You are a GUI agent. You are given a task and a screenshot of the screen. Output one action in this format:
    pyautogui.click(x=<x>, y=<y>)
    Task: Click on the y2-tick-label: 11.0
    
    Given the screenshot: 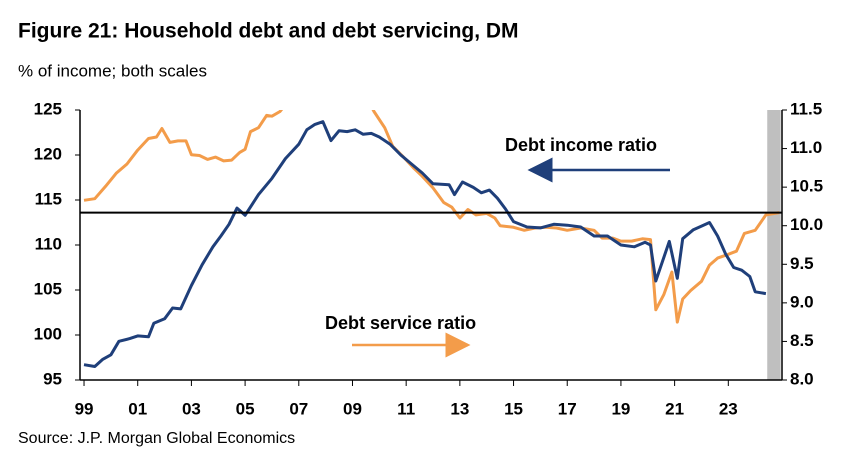 What is the action you would take?
    pyautogui.click(x=806, y=147)
    